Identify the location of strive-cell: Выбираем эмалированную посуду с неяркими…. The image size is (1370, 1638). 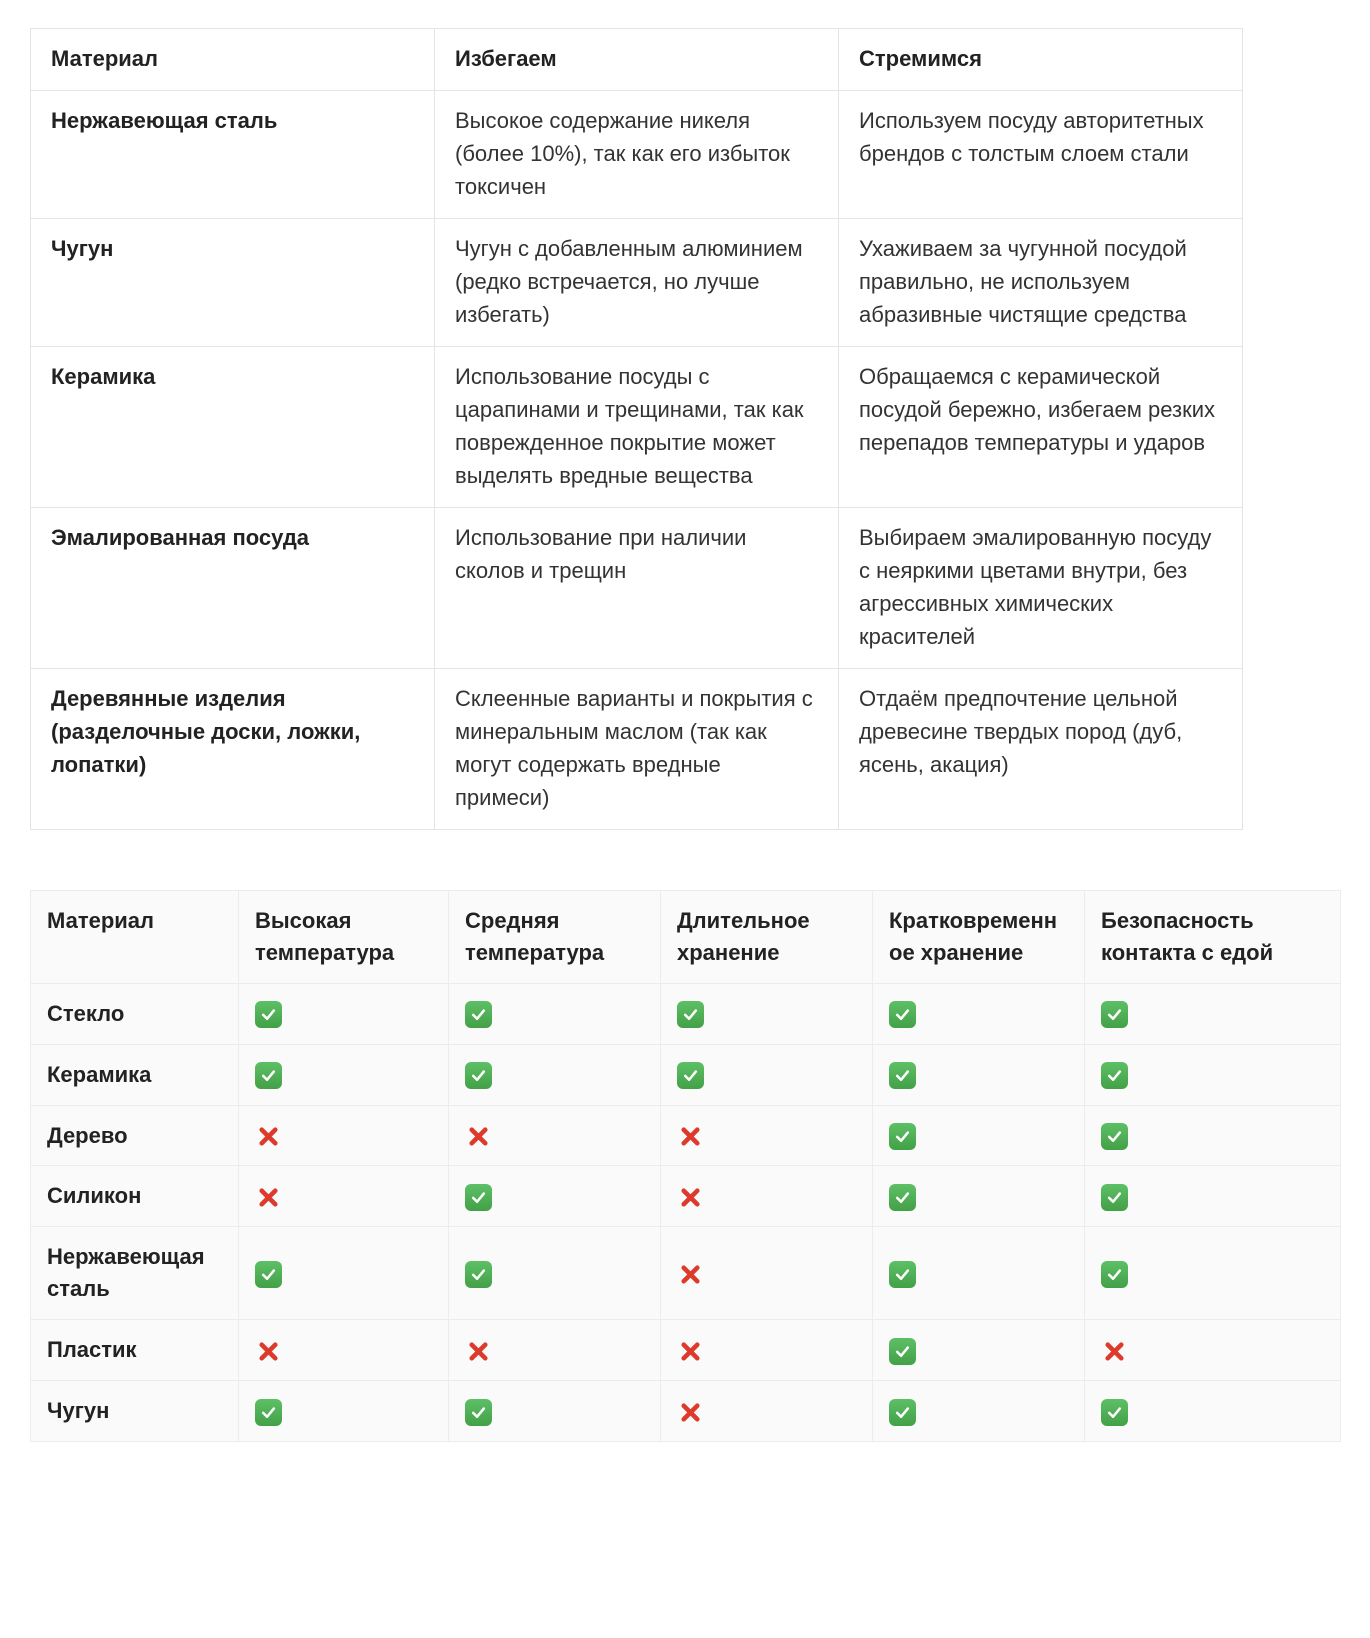
(1040, 588).